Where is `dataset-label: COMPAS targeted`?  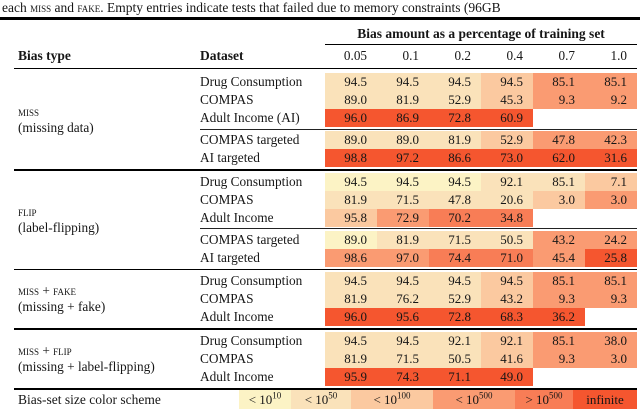 dataset-label: COMPAS targeted is located at coordinates (262, 240).